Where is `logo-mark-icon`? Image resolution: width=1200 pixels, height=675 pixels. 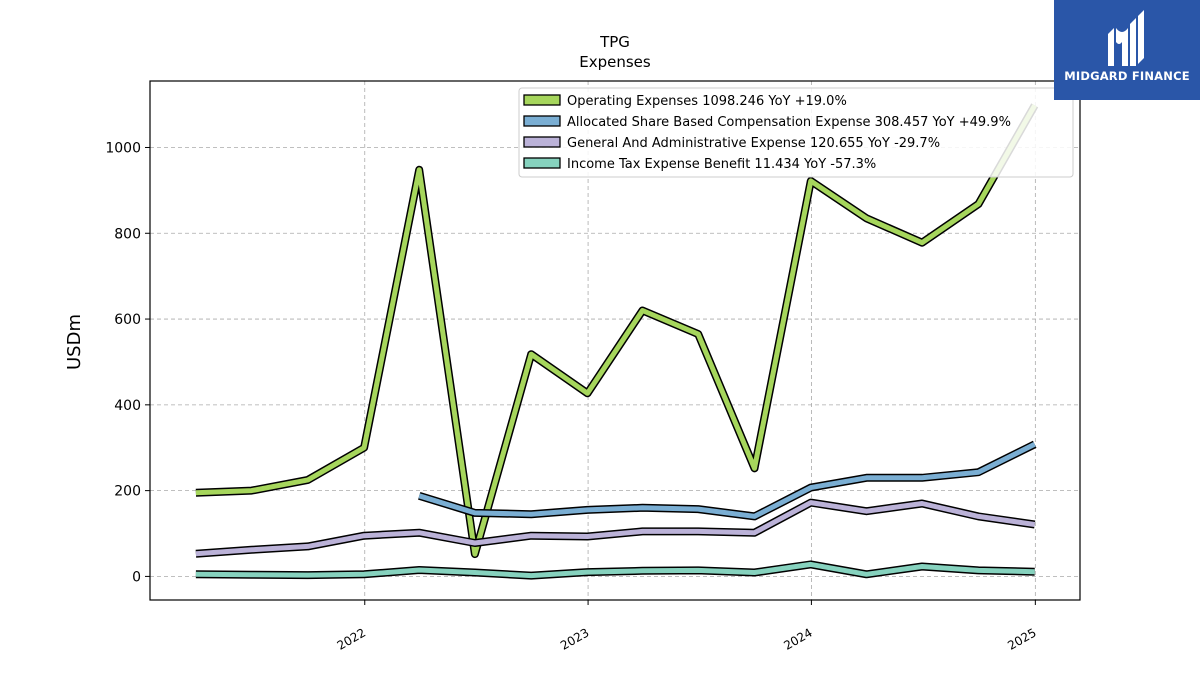 logo-mark-icon is located at coordinates (1126, 38).